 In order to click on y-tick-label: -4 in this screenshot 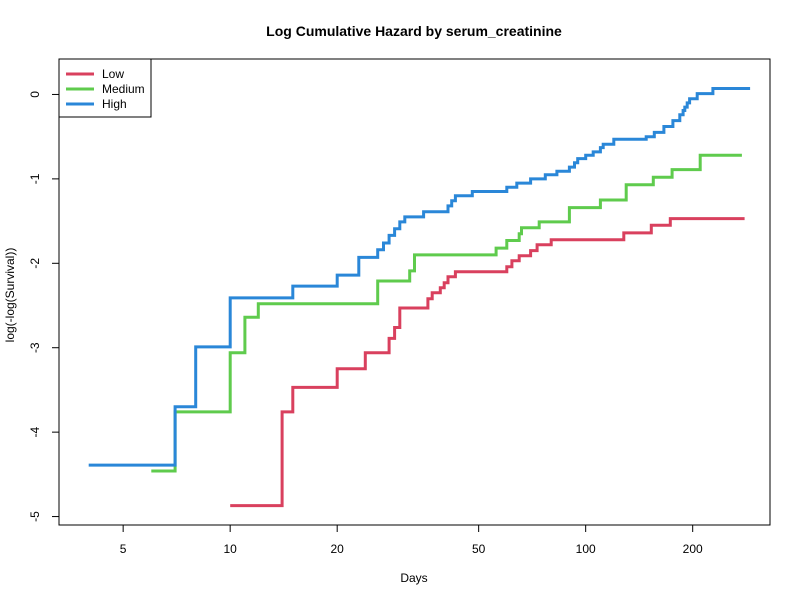, I will do `click(35, 431)`.